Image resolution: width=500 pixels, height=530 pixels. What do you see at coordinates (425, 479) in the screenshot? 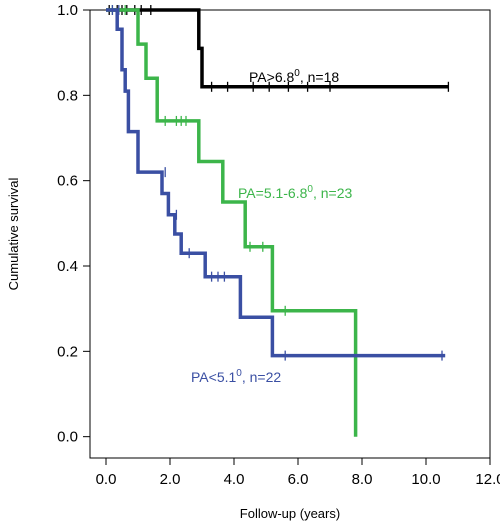
I see `x-tick-label: 10.0` at bounding box center [425, 479].